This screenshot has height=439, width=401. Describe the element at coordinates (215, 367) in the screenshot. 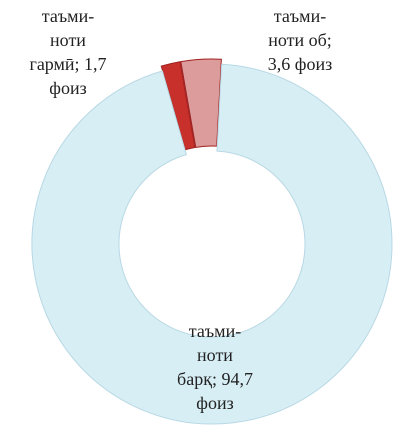

I see `data-label: таъми-ноти барқ; 94,7 фоиз` at that location.